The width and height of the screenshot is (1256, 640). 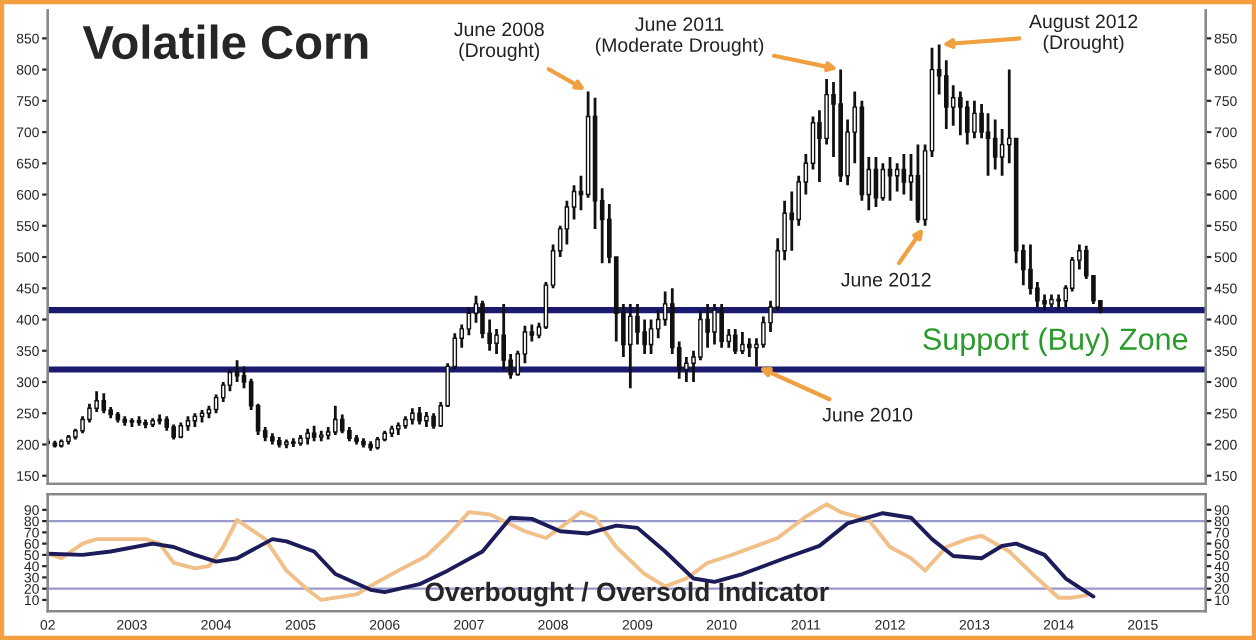 I want to click on annotation: June 2012, so click(x=886, y=279).